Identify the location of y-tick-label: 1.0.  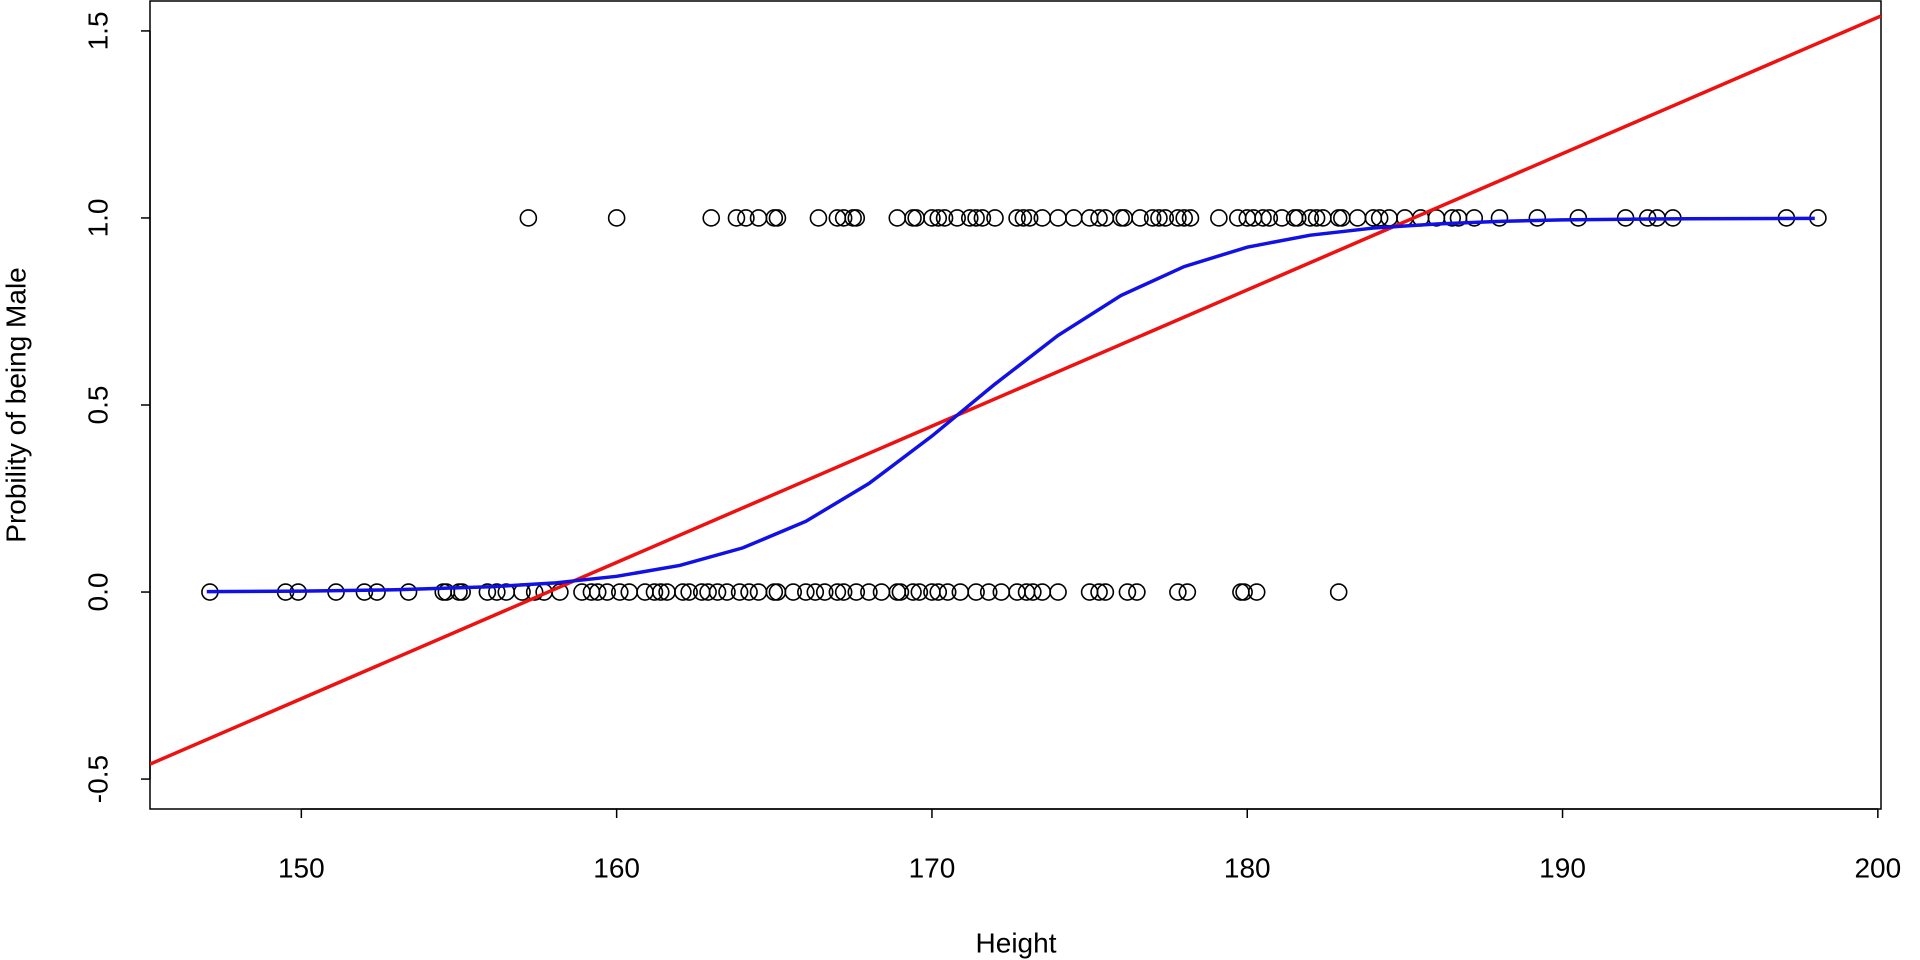
(97, 217).